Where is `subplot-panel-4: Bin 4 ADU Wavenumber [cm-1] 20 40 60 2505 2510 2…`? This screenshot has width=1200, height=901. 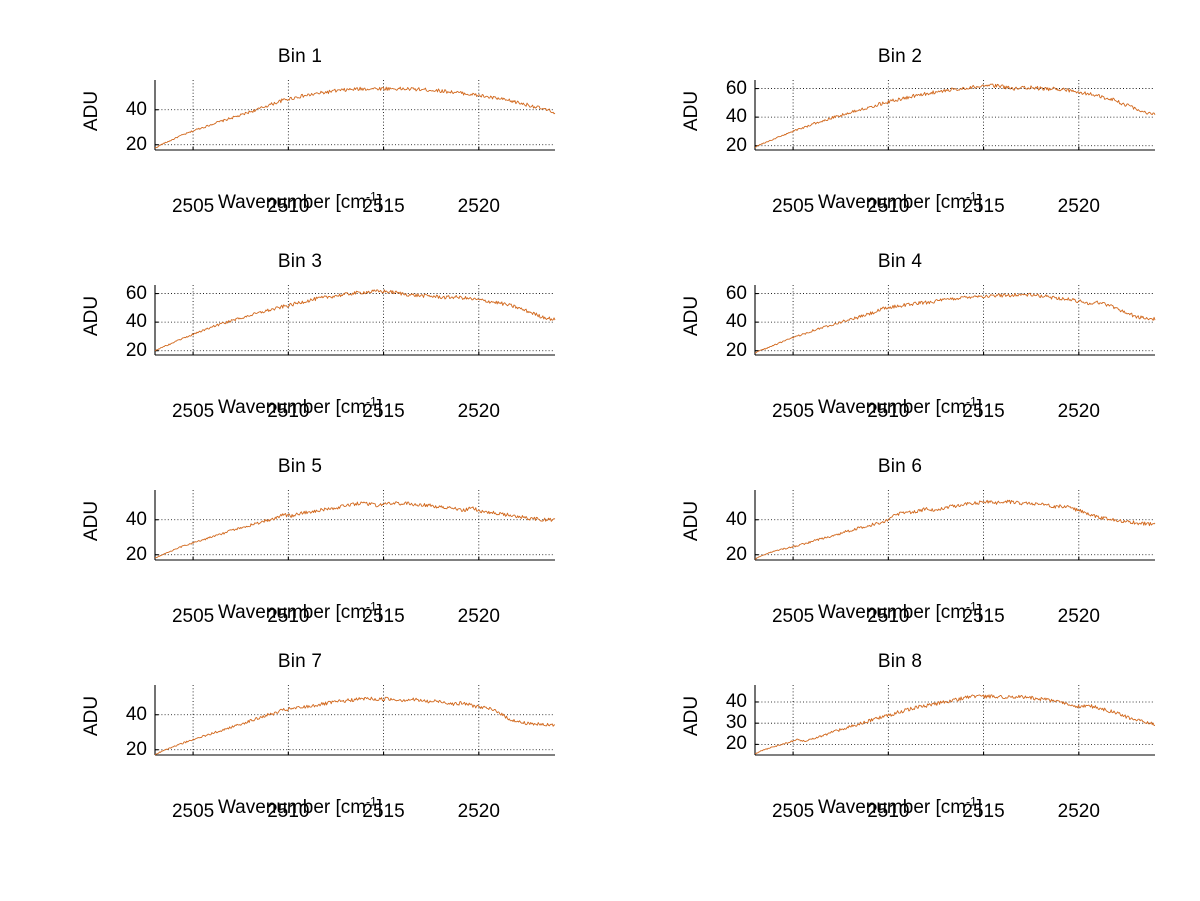
subplot-panel-4: Bin 4 ADU Wavenumber [cm-1] 20 40 60 2505 2510 2… is located at coordinates (900, 347).